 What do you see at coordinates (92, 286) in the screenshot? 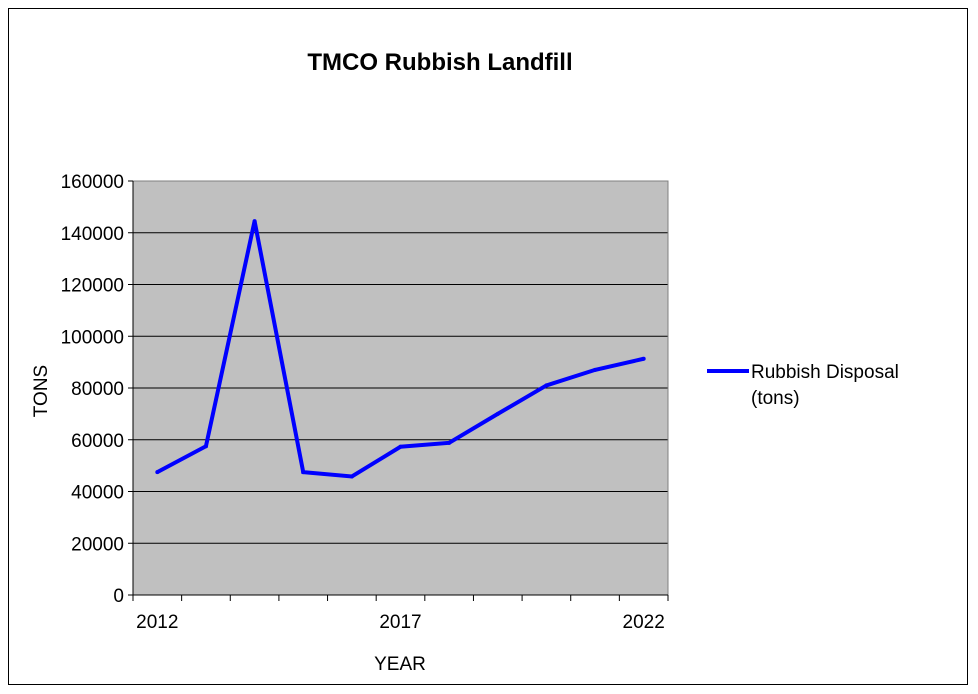
I see `y-tick-label: 120000` at bounding box center [92, 286].